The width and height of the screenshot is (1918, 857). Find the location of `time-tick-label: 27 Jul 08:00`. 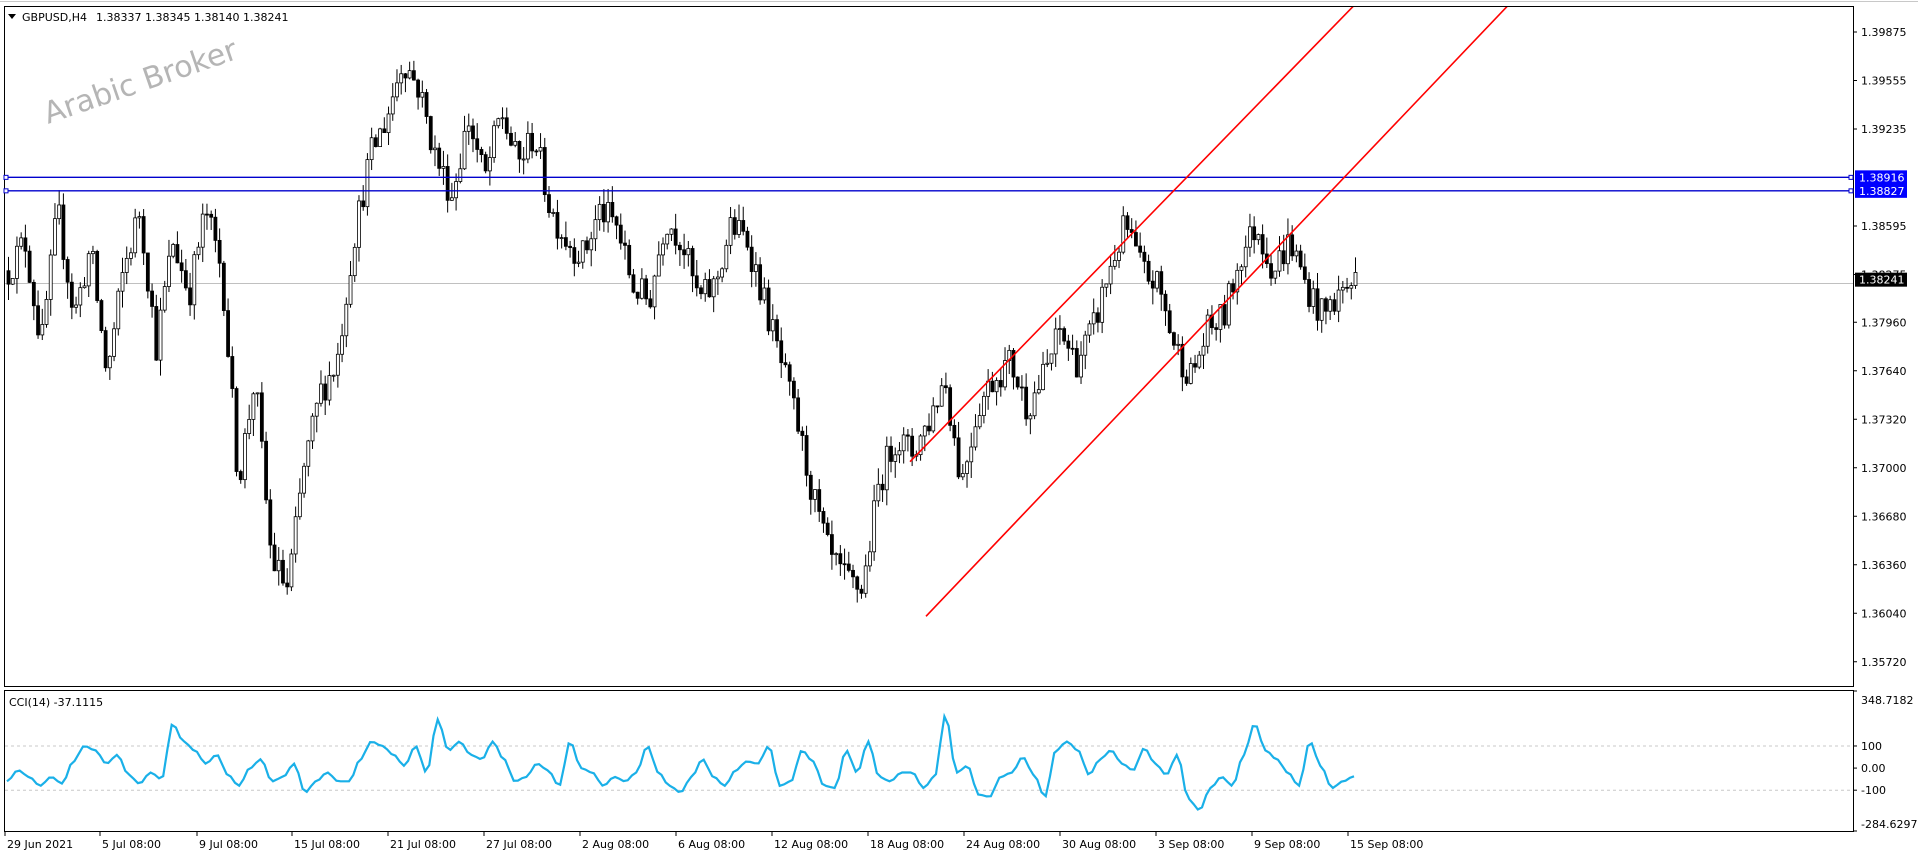

time-tick-label: 27 Jul 08:00 is located at coordinates (519, 844).